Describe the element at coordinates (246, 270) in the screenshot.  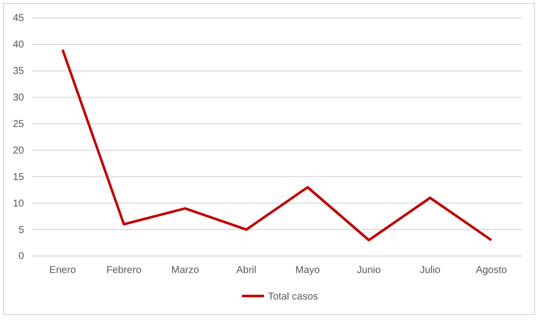
I see `x-tick-label: Abril` at that location.